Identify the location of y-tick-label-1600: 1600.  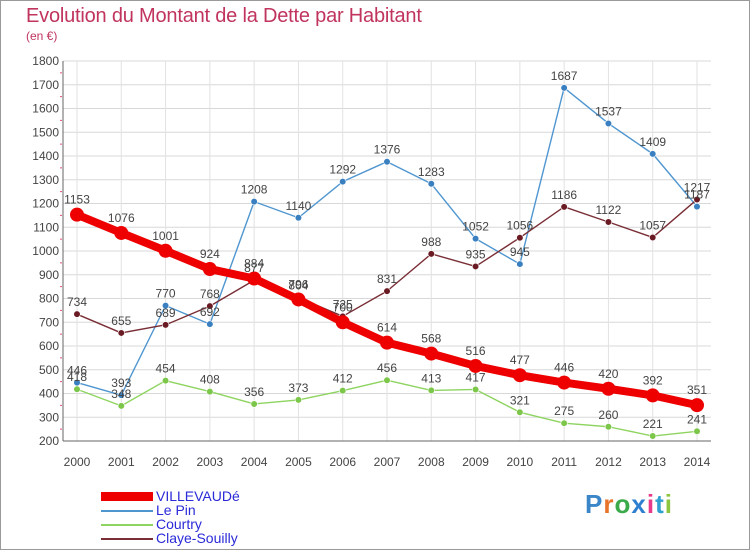
(45, 109).